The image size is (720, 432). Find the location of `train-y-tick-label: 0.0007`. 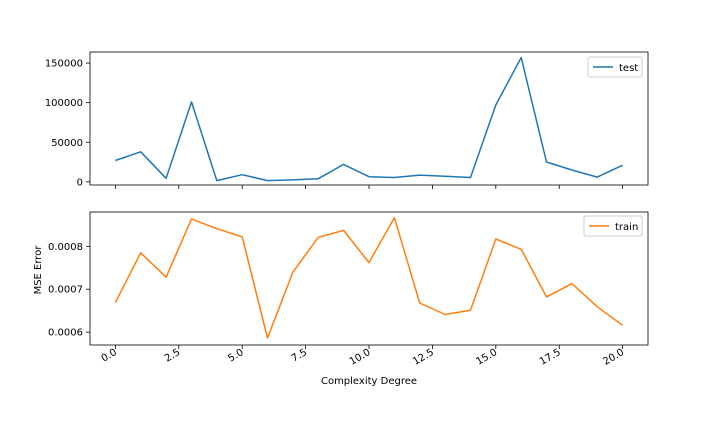

train-y-tick-label: 0.0007 is located at coordinates (65, 290).